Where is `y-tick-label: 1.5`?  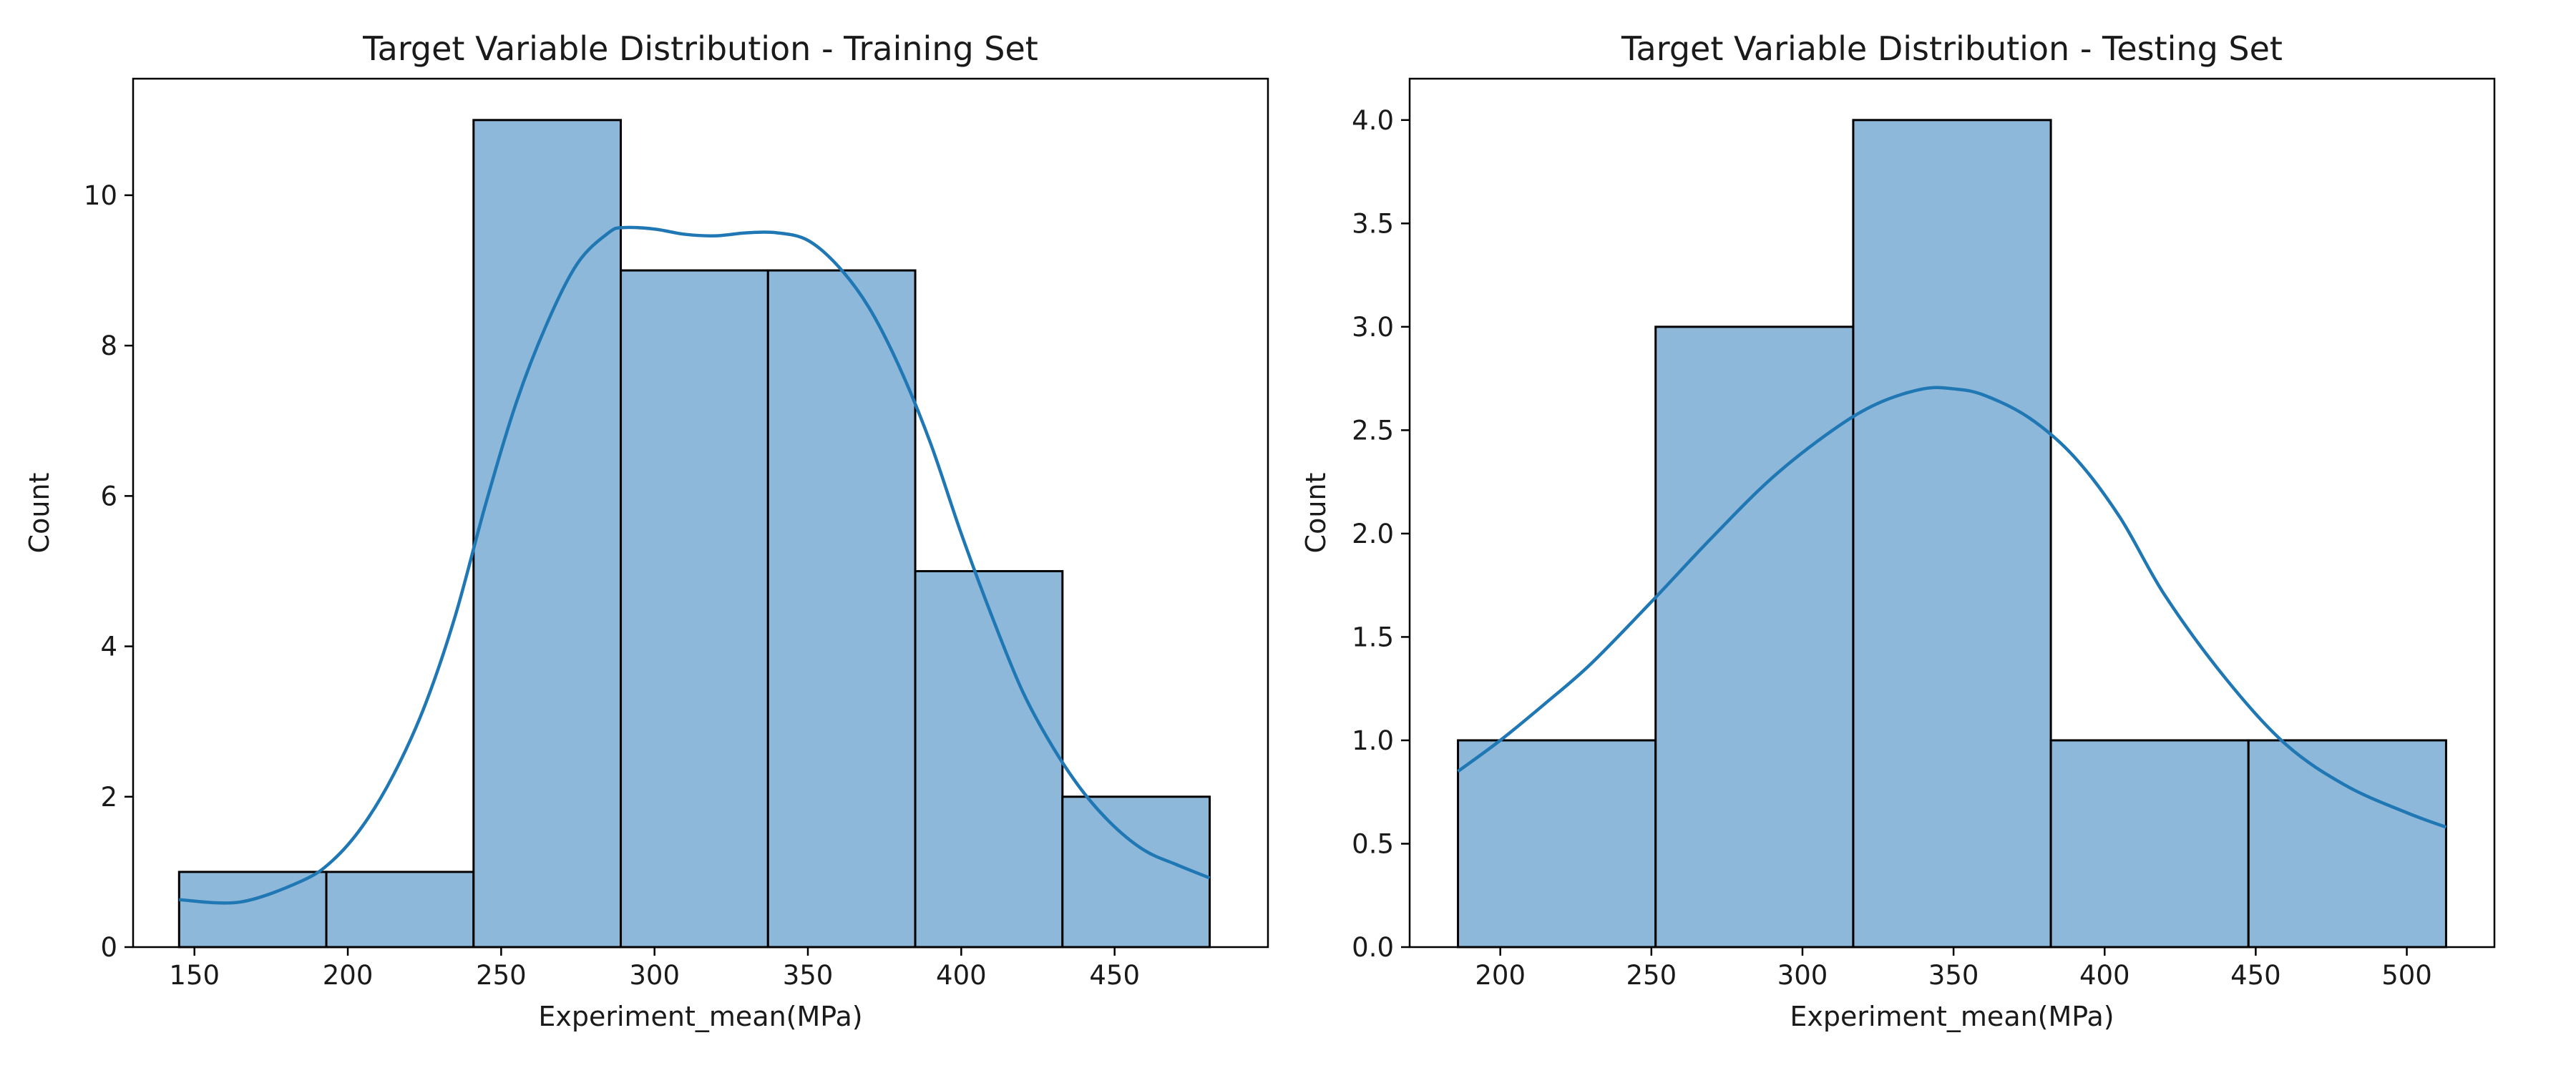
y-tick-label: 1.5 is located at coordinates (1373, 637).